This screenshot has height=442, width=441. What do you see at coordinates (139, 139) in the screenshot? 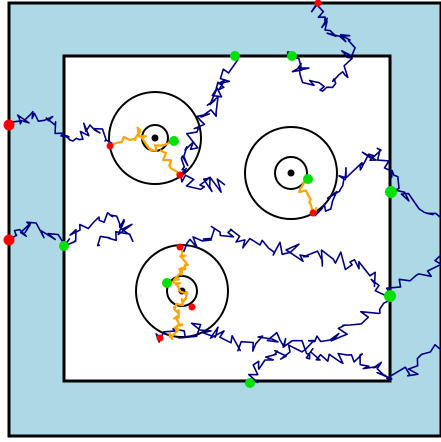
I see `inner-walk-top-left` at bounding box center [139, 139].